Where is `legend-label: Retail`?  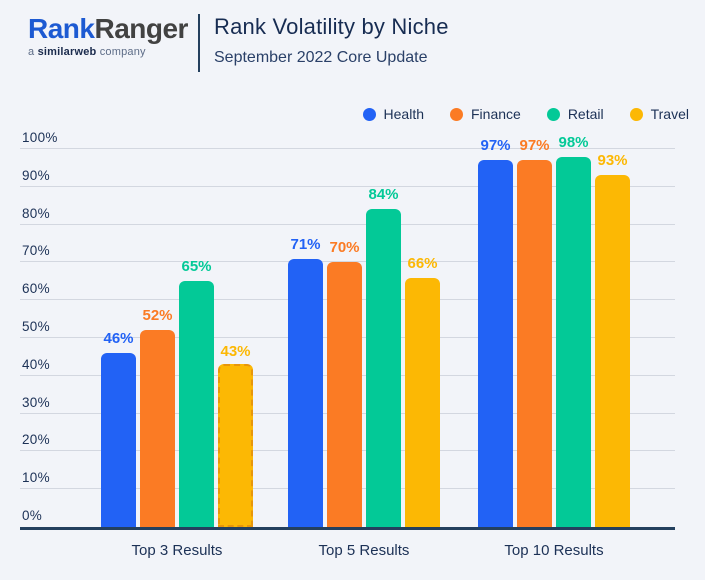 legend-label: Retail is located at coordinates (585, 114).